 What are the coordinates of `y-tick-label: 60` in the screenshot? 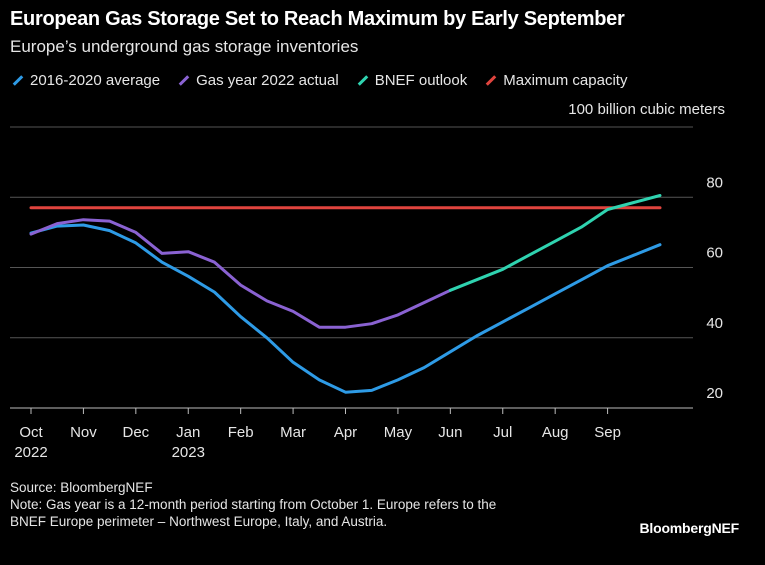 It's located at (714, 253).